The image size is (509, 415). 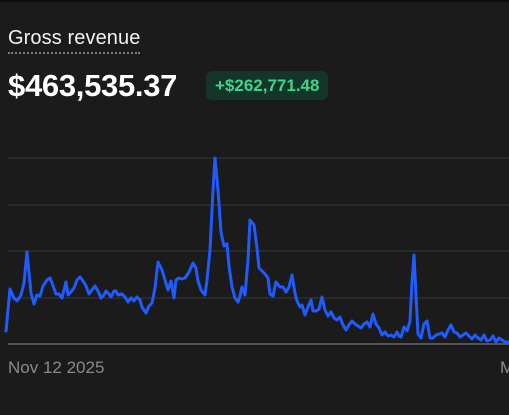 What do you see at coordinates (254, 1) in the screenshot?
I see `top-border` at bounding box center [254, 1].